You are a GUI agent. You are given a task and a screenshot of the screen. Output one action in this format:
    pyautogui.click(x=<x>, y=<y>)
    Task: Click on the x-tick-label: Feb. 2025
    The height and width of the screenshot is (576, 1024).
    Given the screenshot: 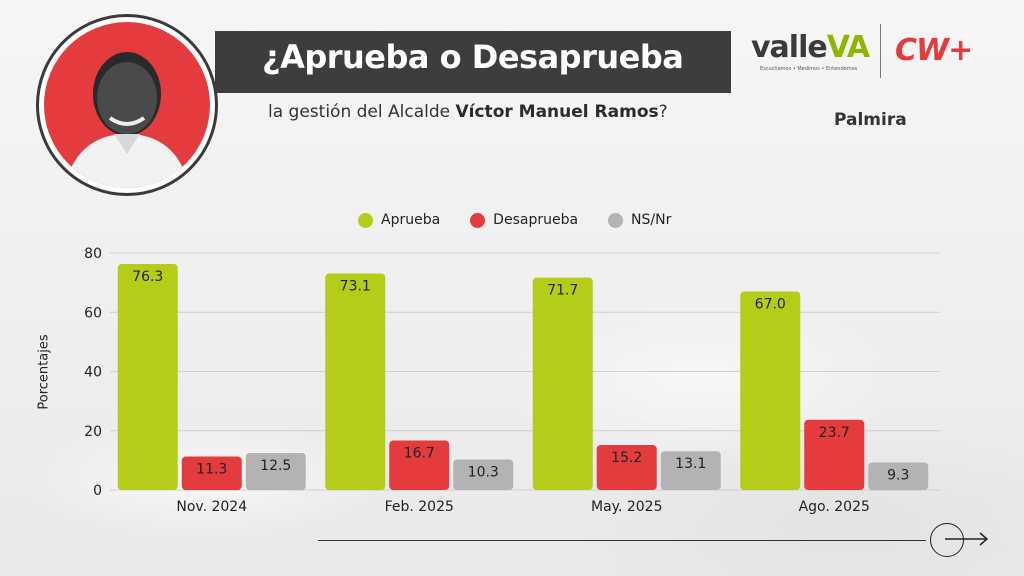 What is the action you would take?
    pyautogui.click(x=419, y=507)
    